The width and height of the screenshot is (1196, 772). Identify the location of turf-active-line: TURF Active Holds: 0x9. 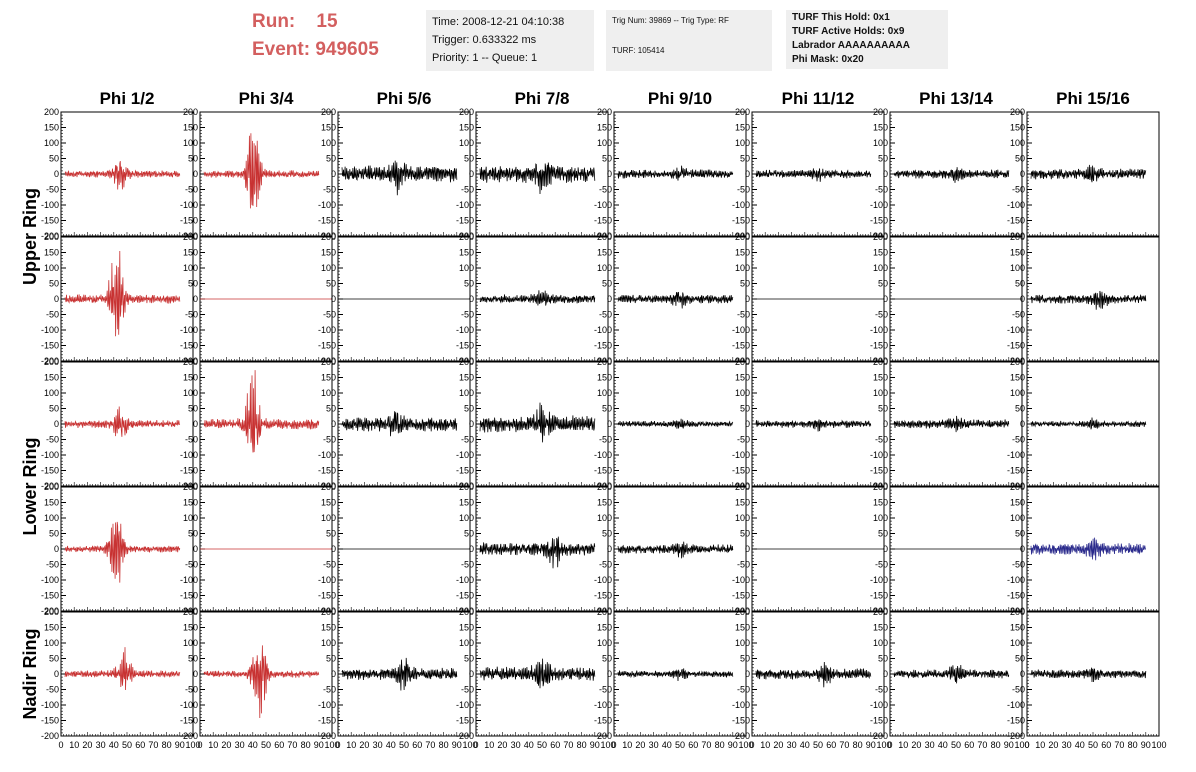
(848, 31).